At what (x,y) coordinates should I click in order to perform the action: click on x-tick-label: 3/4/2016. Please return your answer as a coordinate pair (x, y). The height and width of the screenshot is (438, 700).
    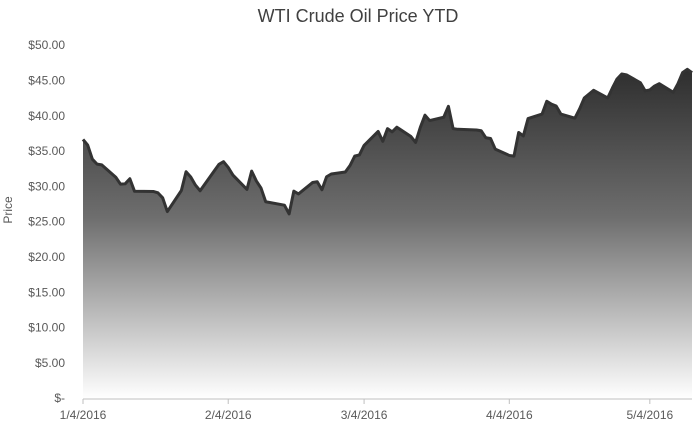
    Looking at the image, I should click on (364, 415).